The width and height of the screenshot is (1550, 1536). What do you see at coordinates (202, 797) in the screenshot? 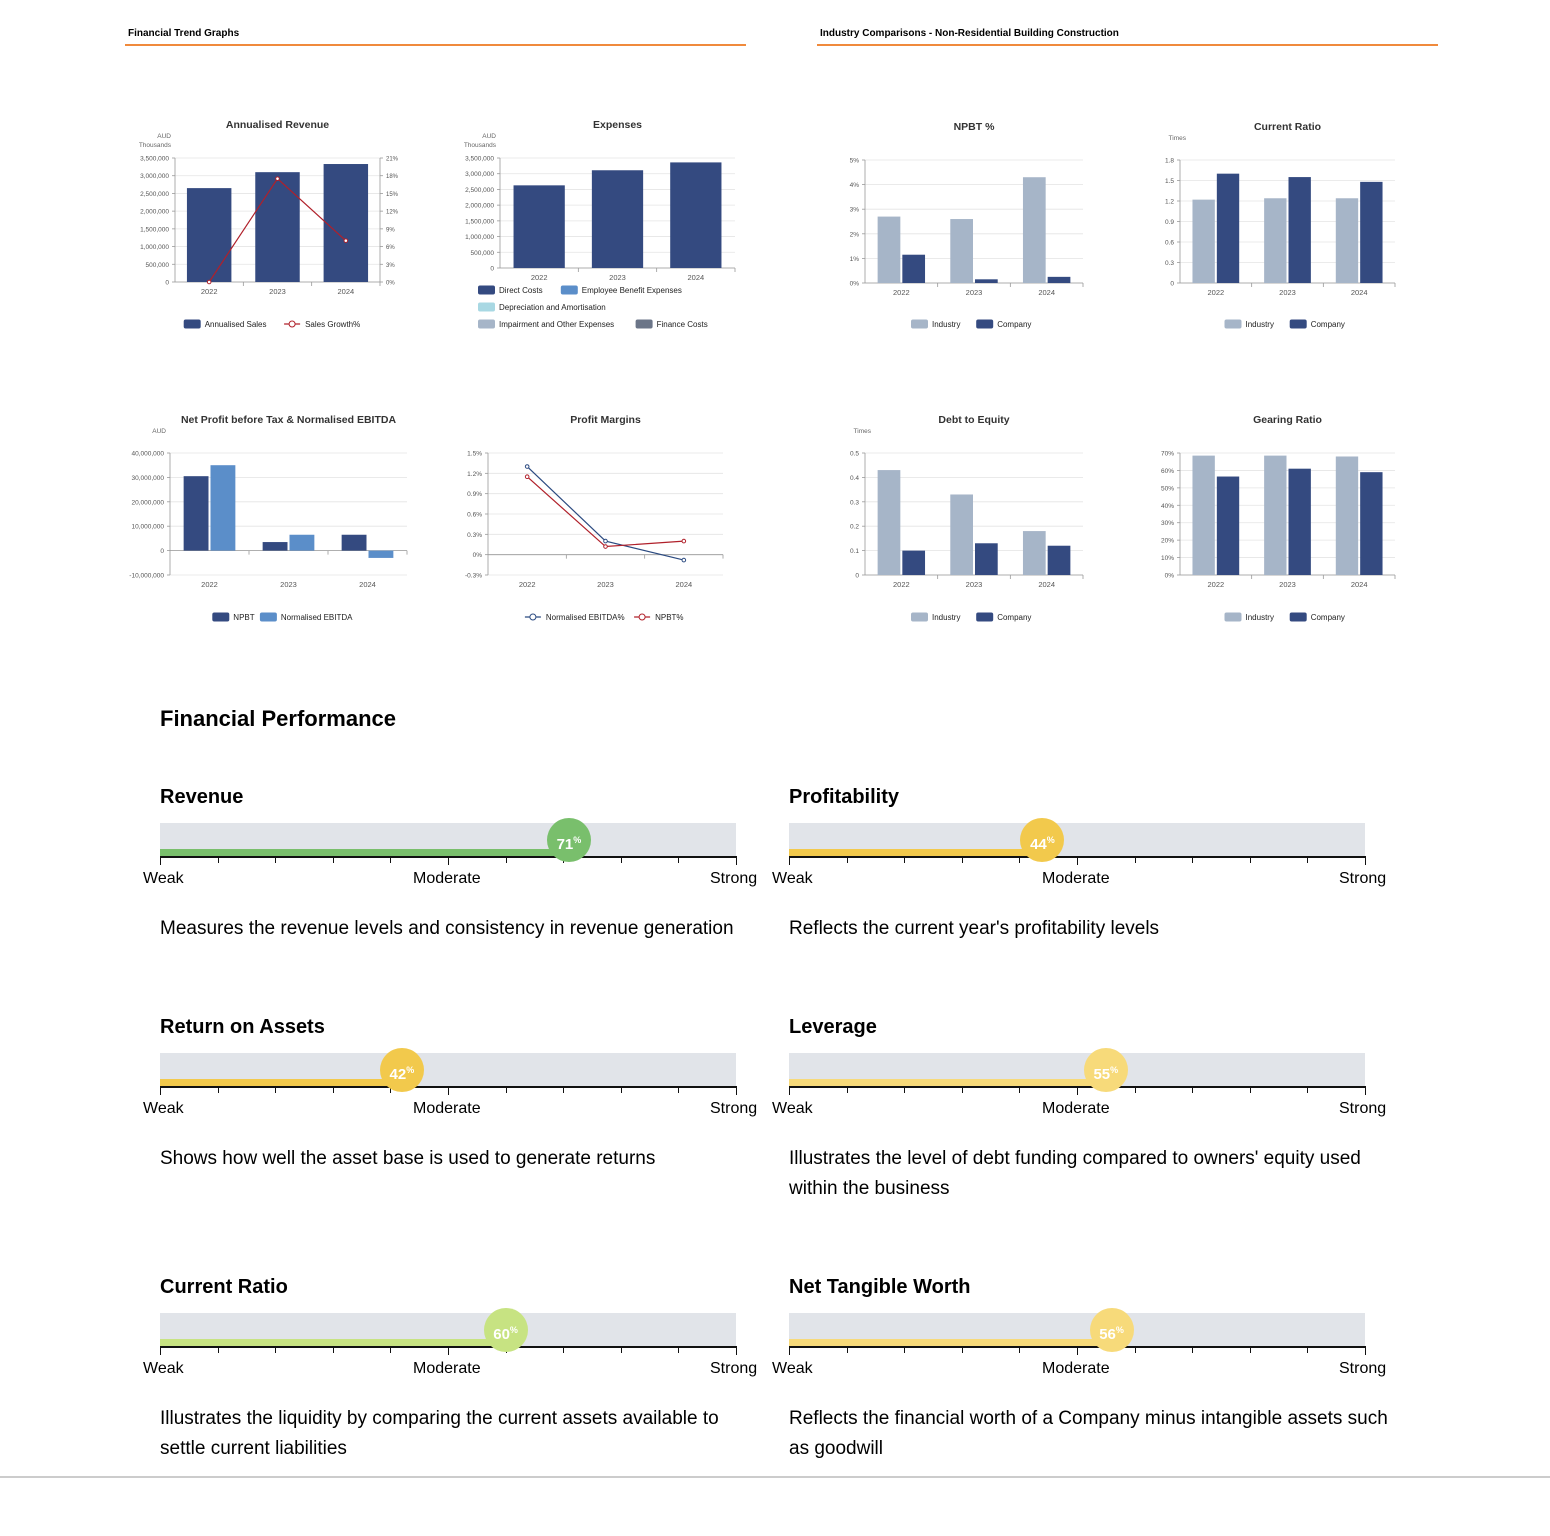
I see `metric-title: Revenue` at bounding box center [202, 797].